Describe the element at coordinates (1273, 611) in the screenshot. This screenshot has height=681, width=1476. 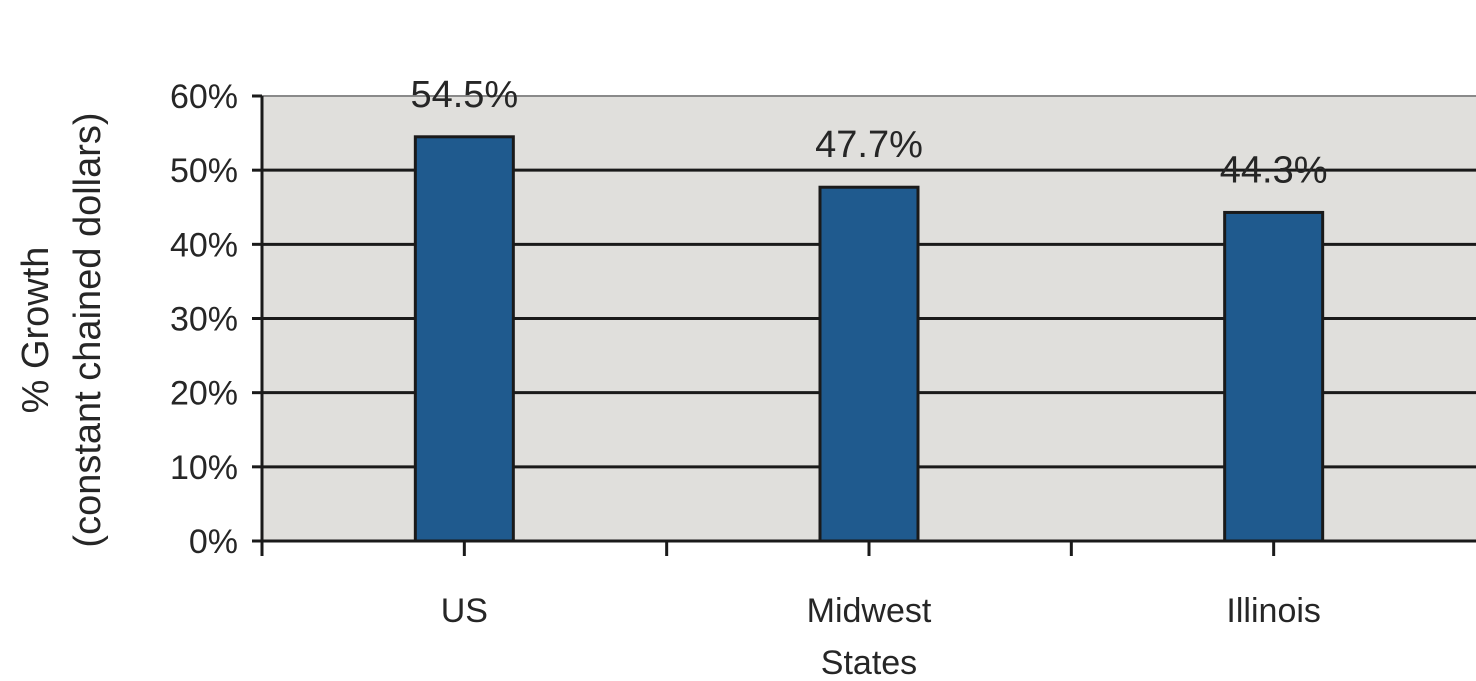
I see `x-category-label: Illinois` at that location.